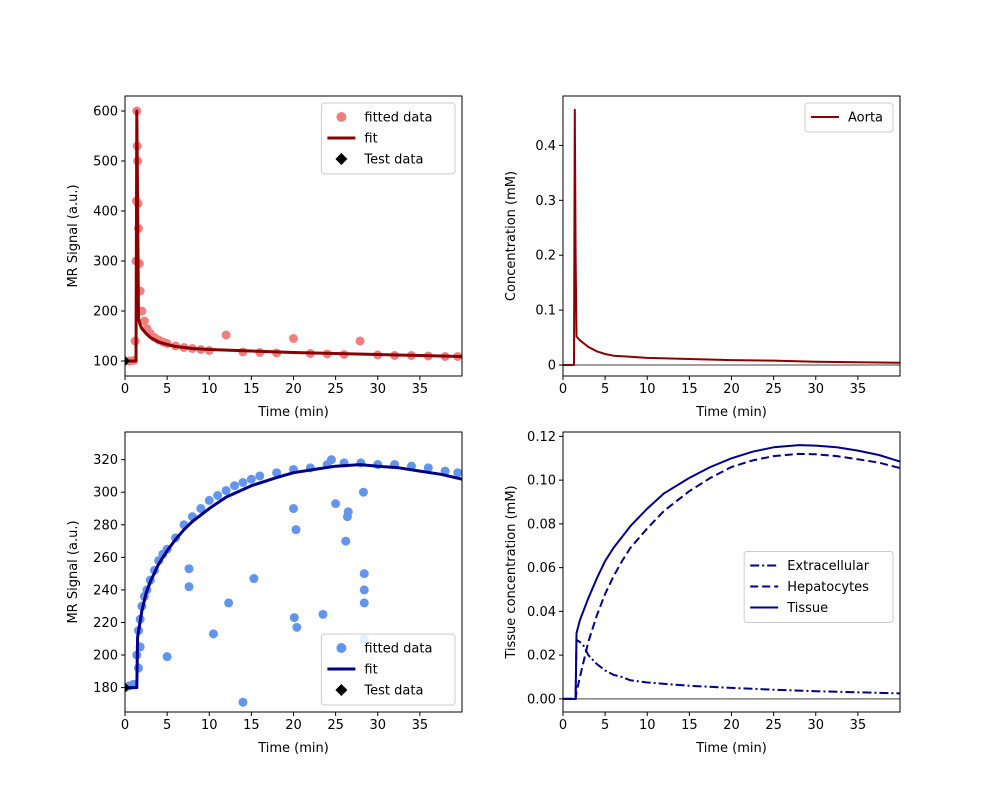 Image resolution: width=1000 pixels, height=800 pixels. I want to click on y-tick-label: 0.1, so click(545, 311).